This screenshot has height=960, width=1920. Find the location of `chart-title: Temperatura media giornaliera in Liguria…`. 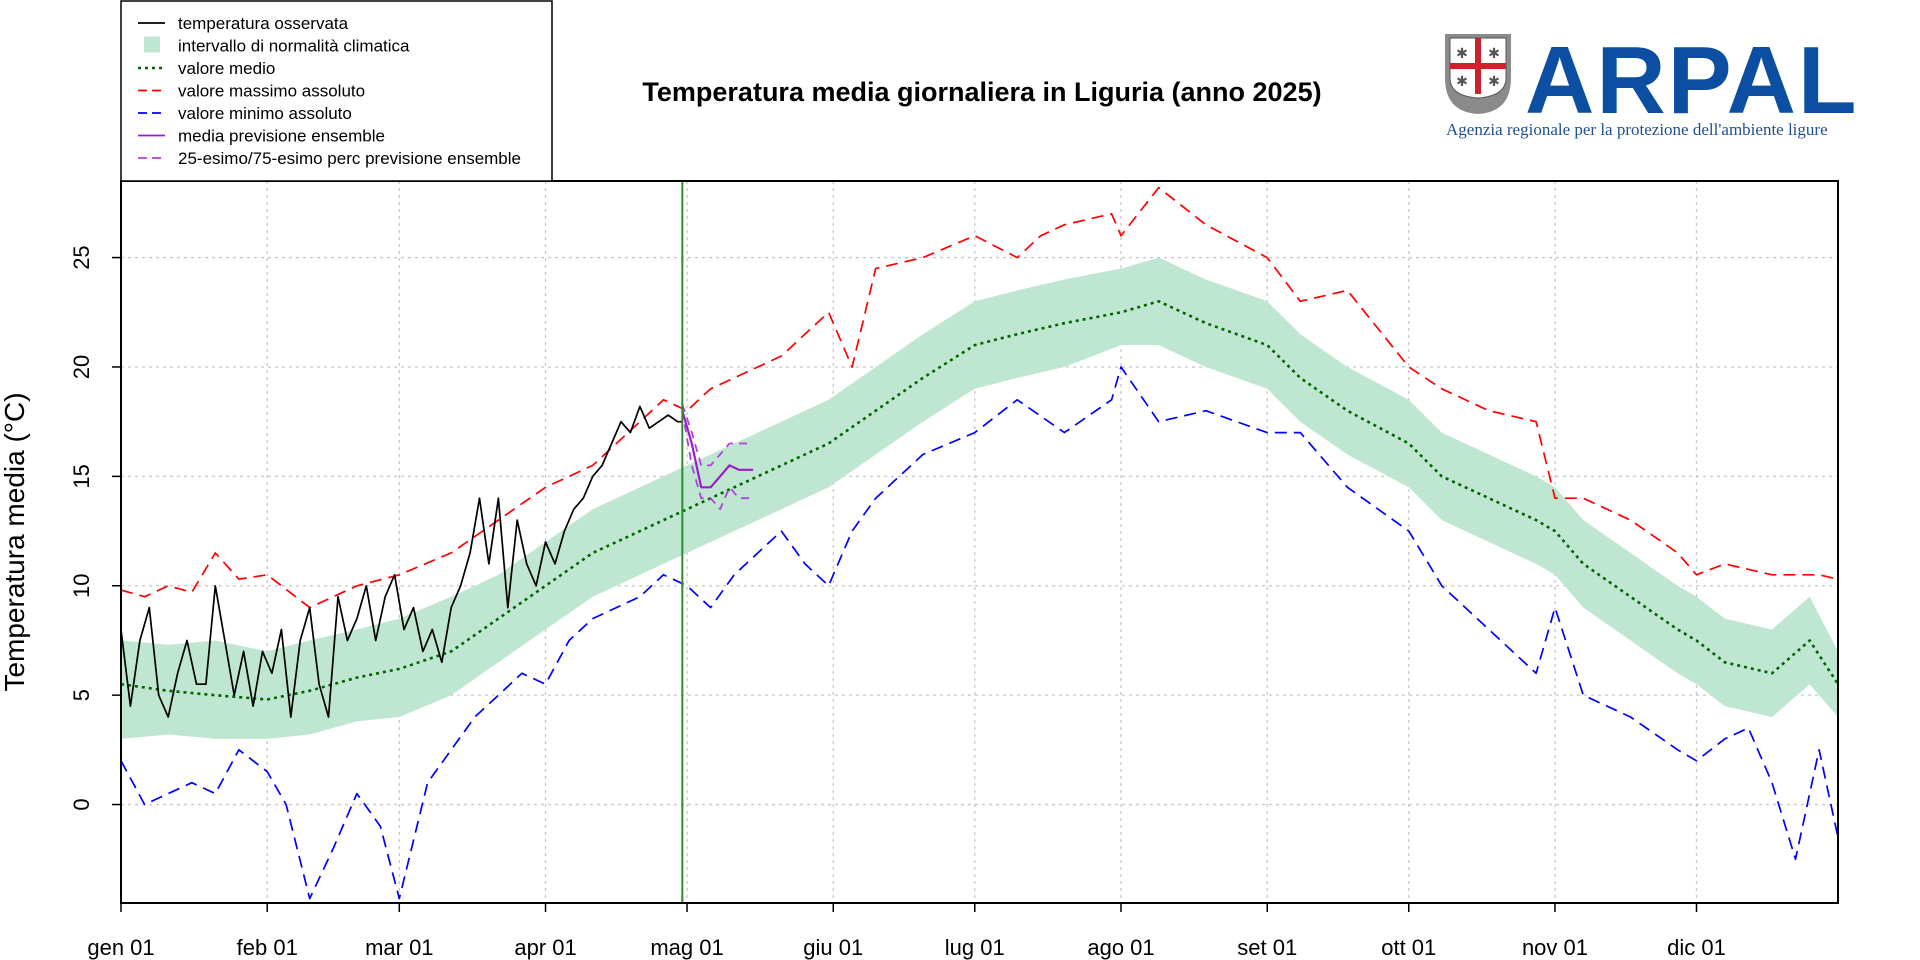

chart-title: Temperatura media giornaliera in Liguria… is located at coordinates (981, 92).